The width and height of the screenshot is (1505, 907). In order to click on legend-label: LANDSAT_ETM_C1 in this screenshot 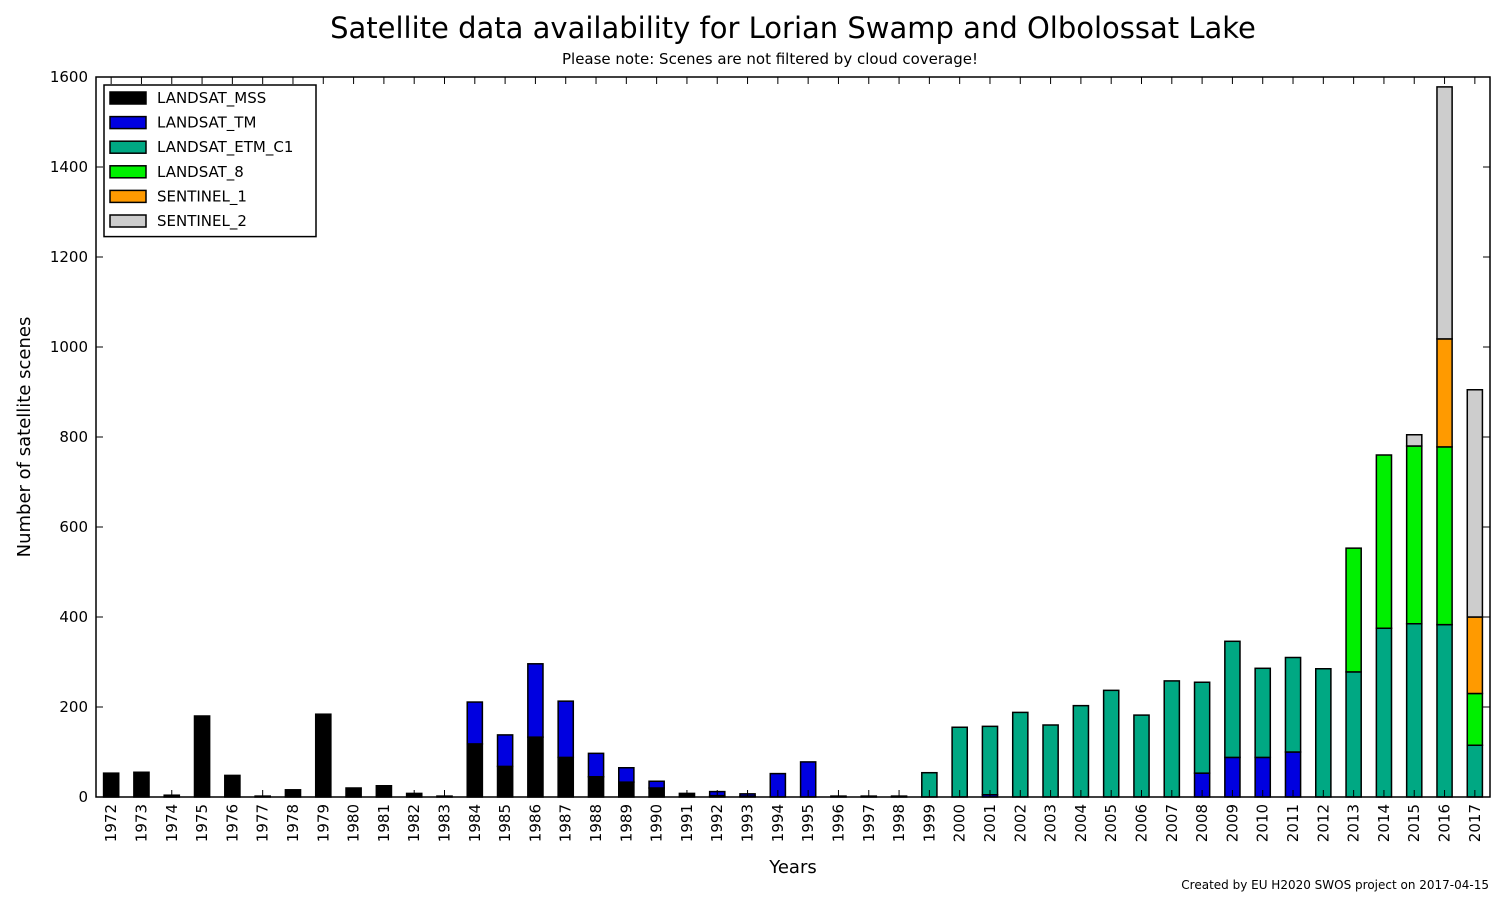, I will do `click(225, 147)`.